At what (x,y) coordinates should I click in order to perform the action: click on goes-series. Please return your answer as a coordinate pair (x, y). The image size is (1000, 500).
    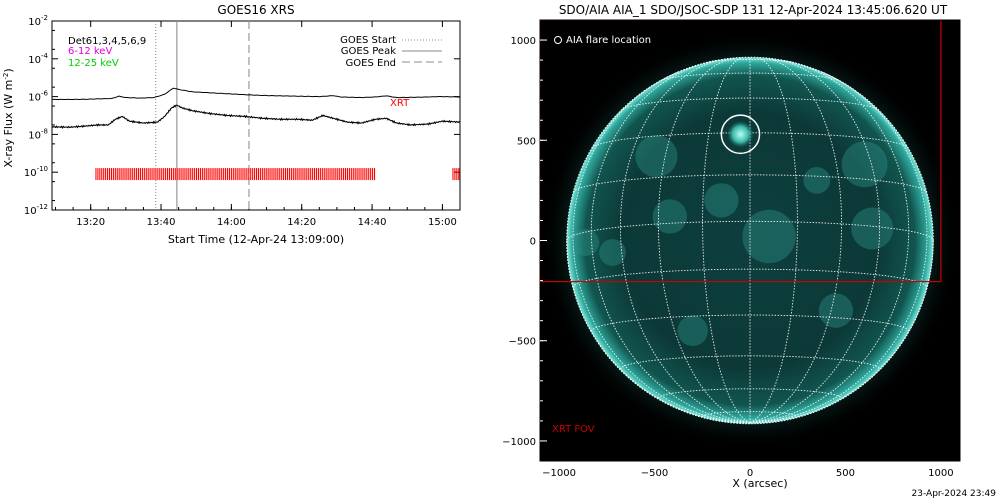
    Looking at the image, I should click on (256, 108).